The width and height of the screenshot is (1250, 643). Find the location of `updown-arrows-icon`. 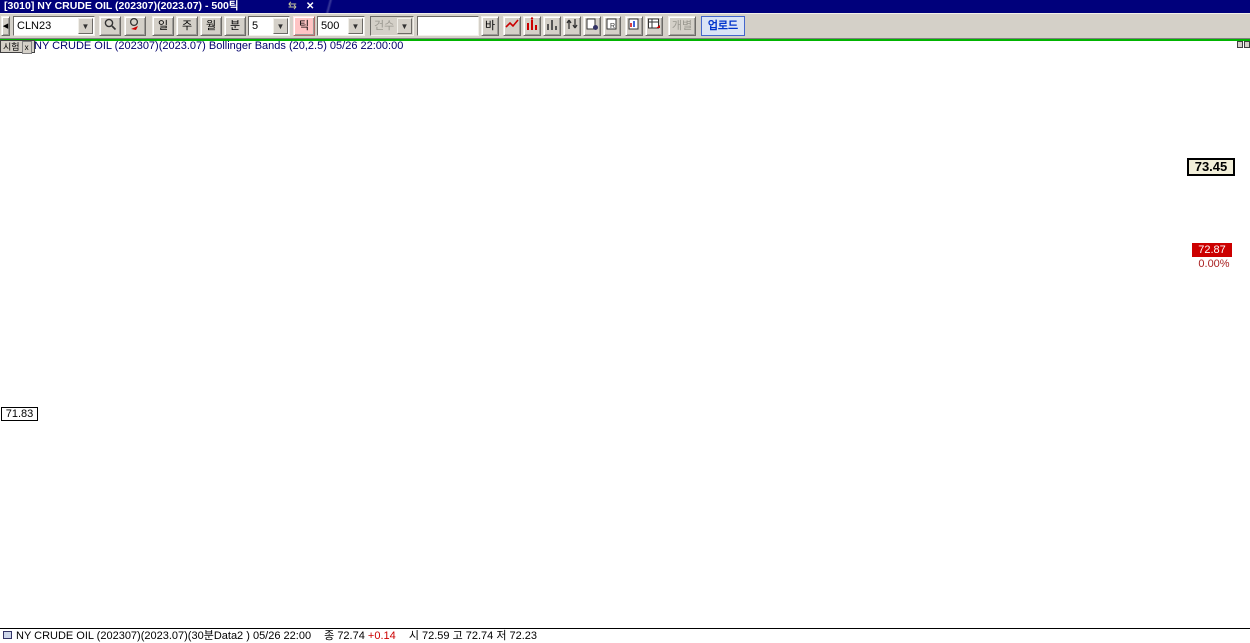

updown-arrows-icon is located at coordinates (572, 24).